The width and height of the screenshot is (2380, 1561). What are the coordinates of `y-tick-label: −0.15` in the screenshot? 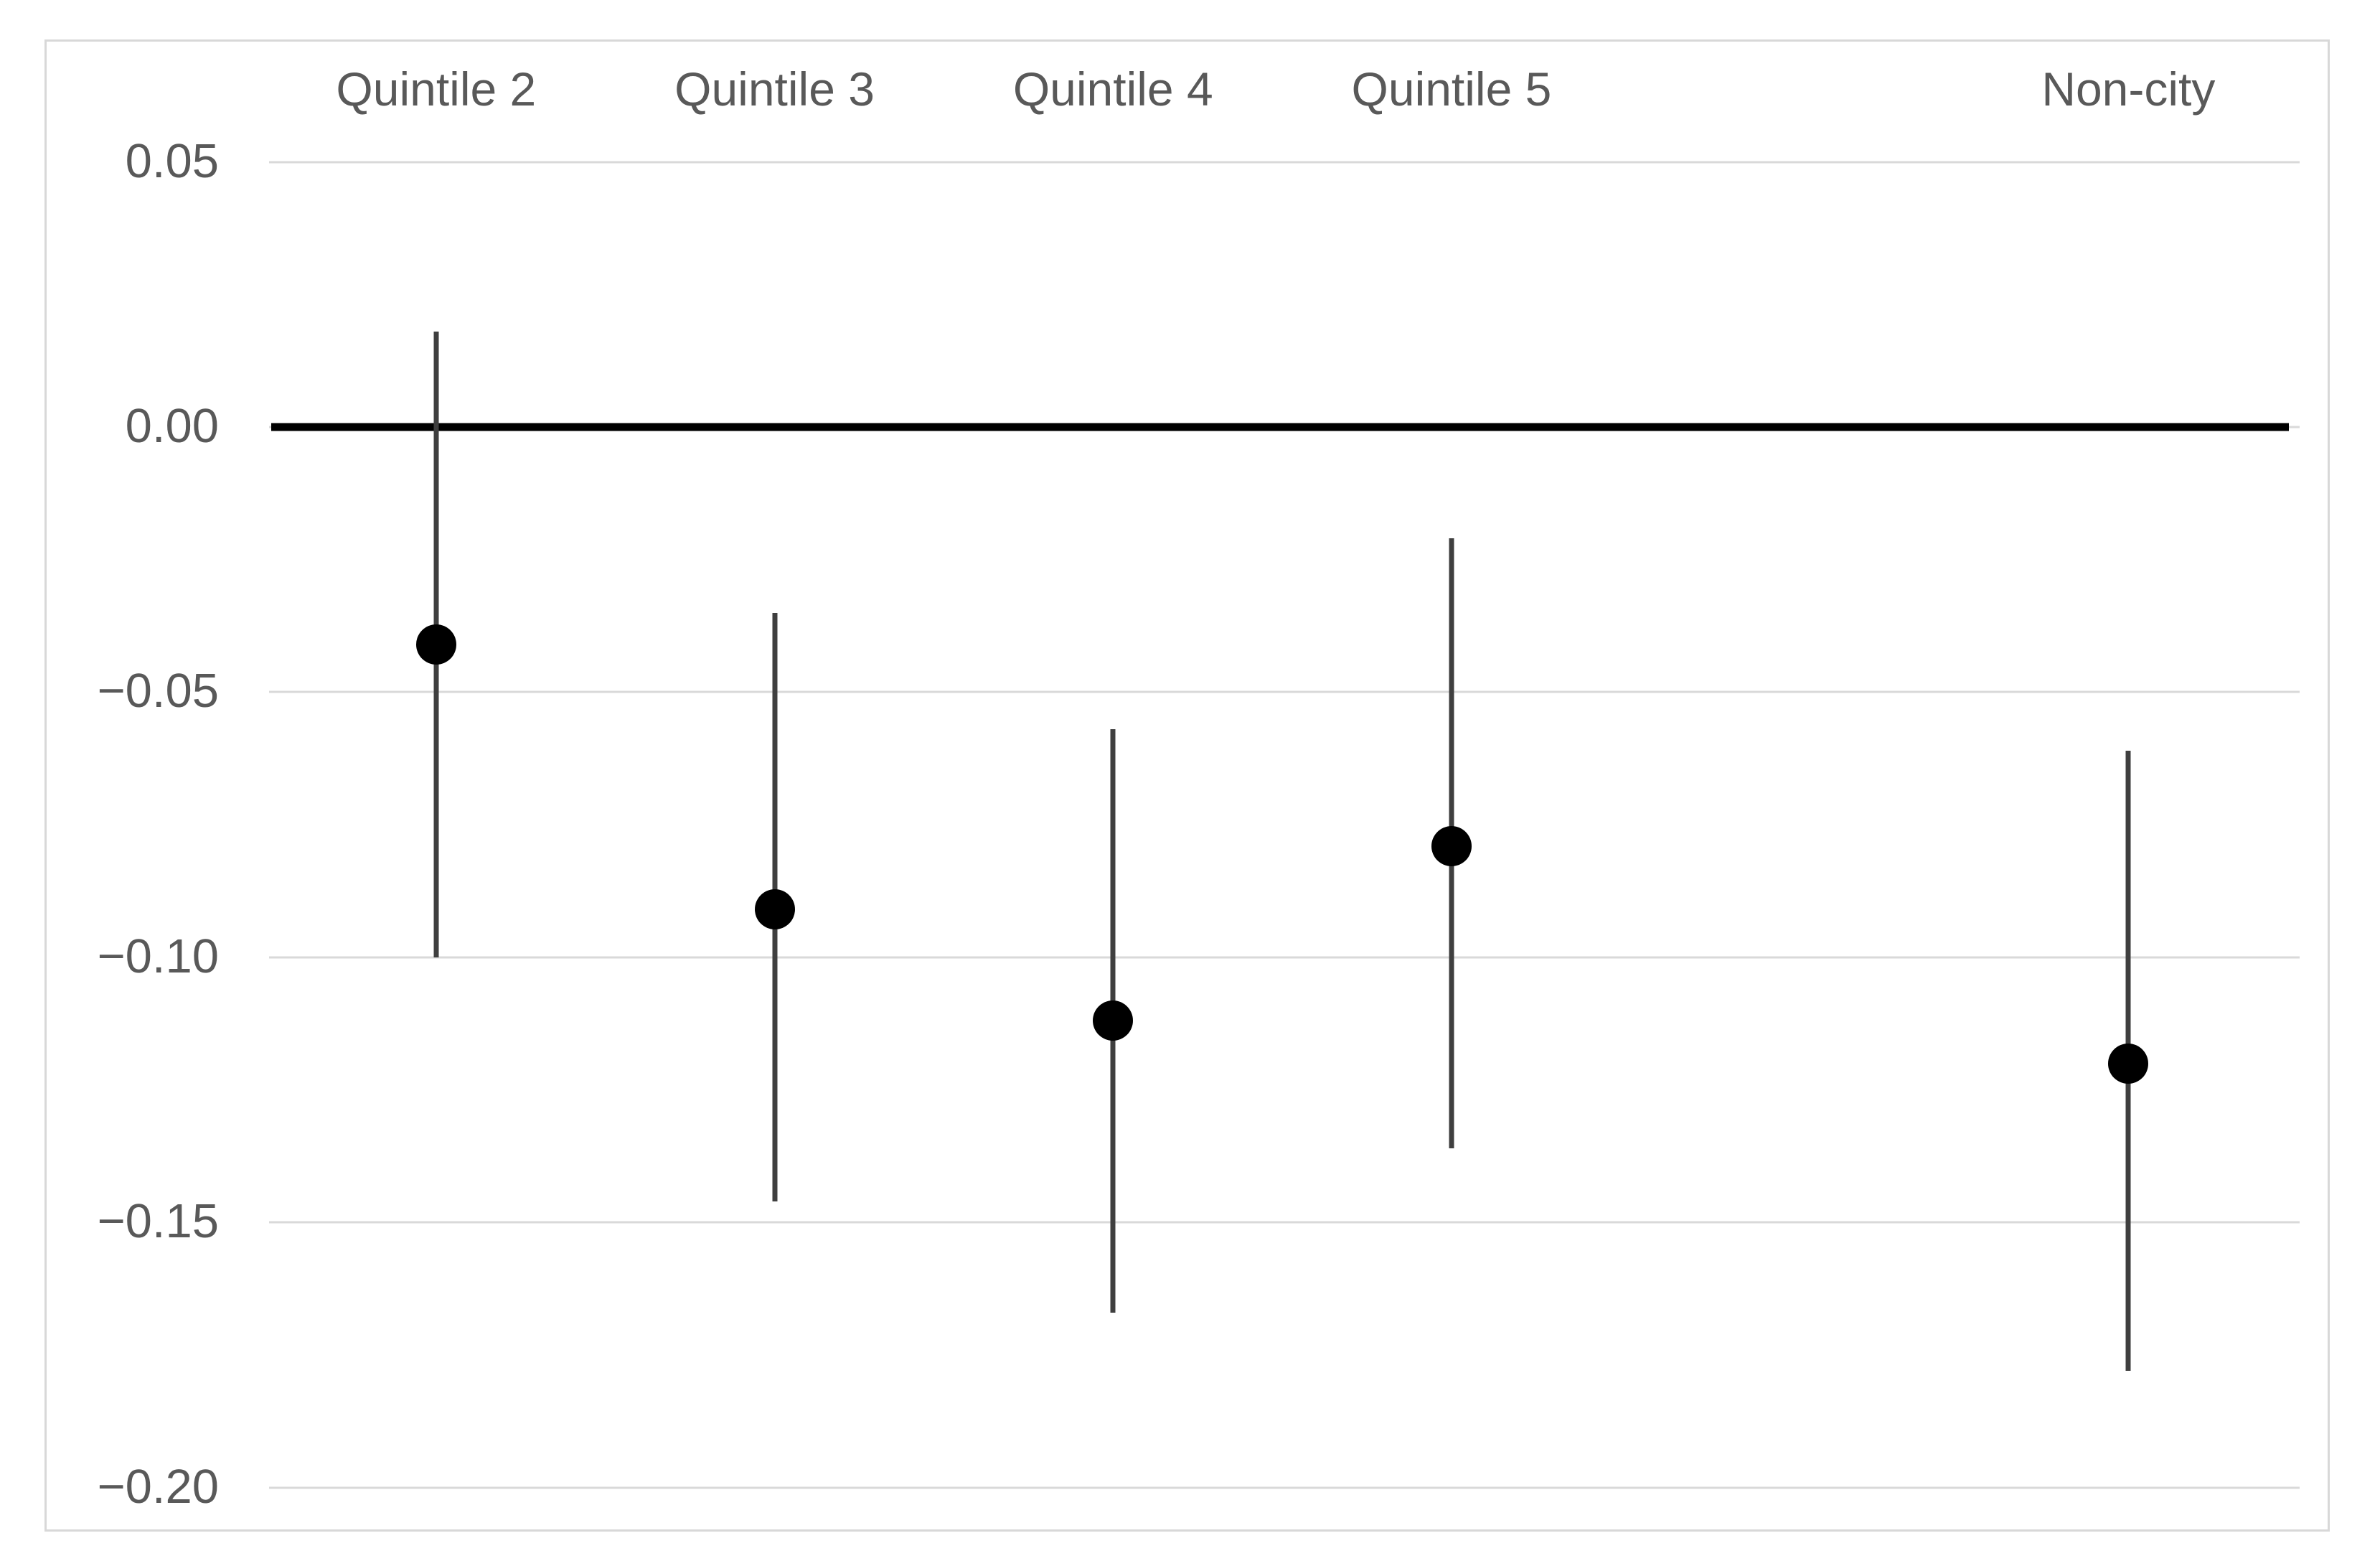 It's located at (158, 1221).